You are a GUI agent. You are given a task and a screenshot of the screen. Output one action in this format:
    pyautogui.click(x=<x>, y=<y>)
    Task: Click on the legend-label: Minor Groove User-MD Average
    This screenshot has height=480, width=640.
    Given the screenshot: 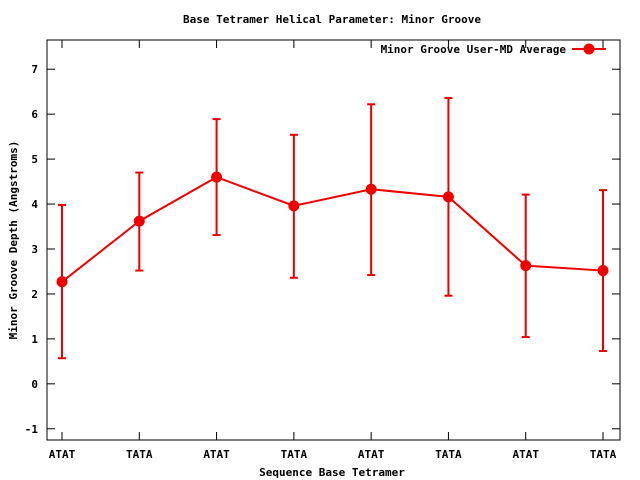 What is the action you would take?
    pyautogui.click(x=474, y=49)
    